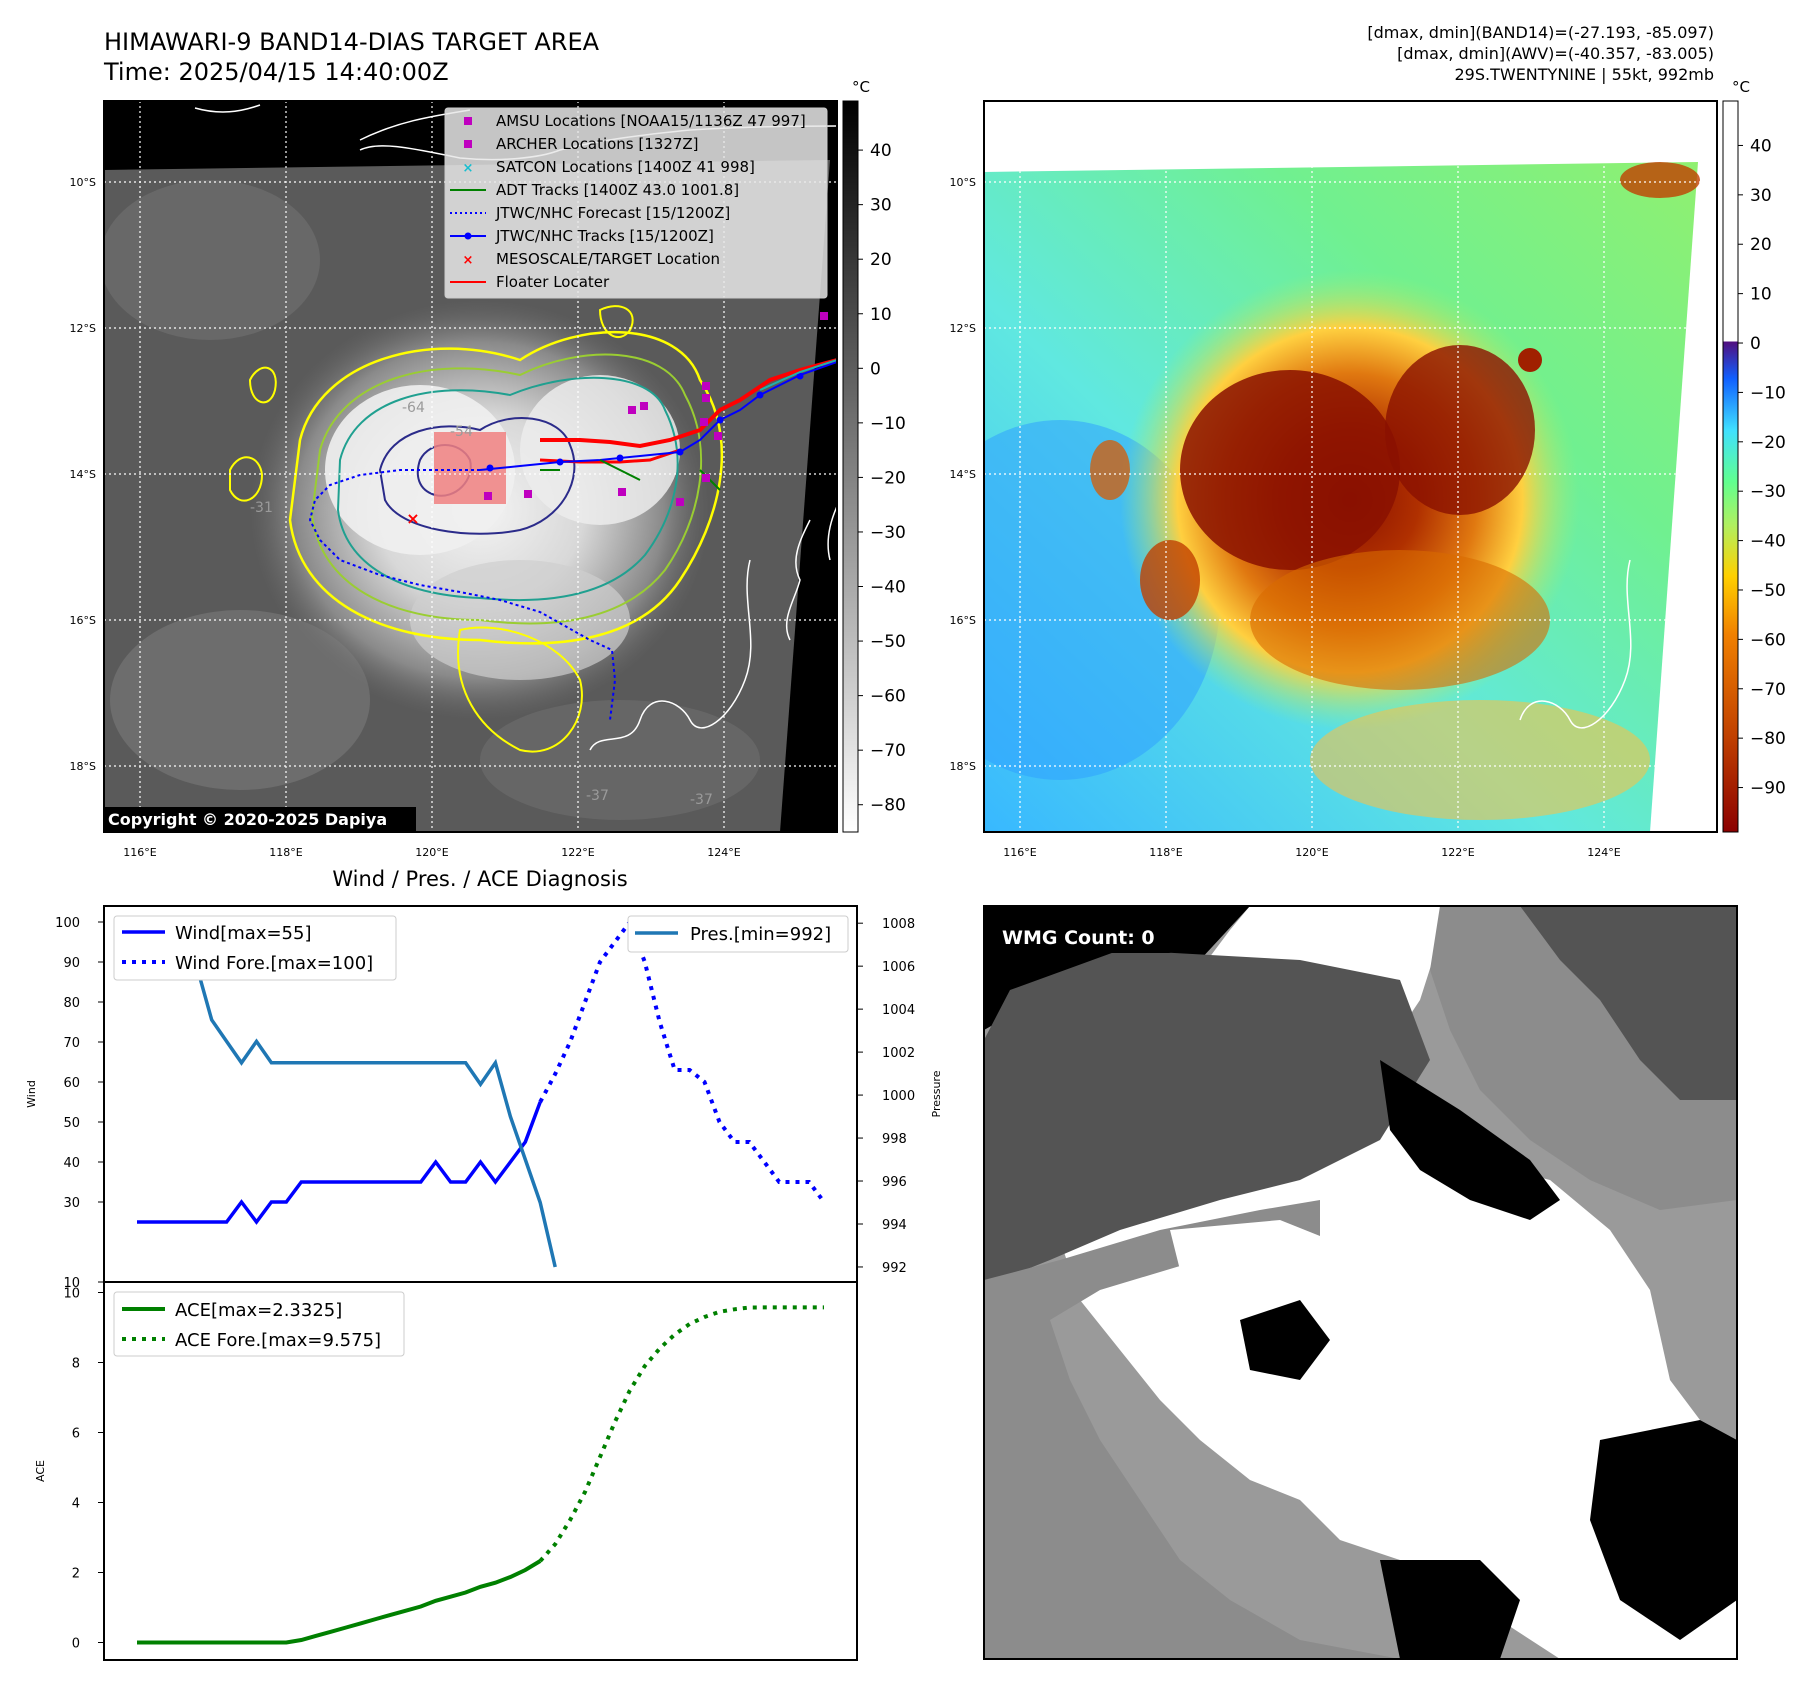 This screenshot has height=1690, width=1797. What do you see at coordinates (612, 213) in the screenshot?
I see `legend-label: JTWC/NHC Forecast [15/1200Z]` at bounding box center [612, 213].